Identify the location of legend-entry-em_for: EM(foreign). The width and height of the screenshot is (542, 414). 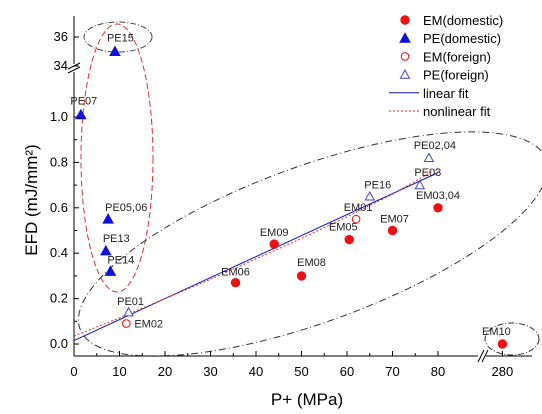
(445, 56).